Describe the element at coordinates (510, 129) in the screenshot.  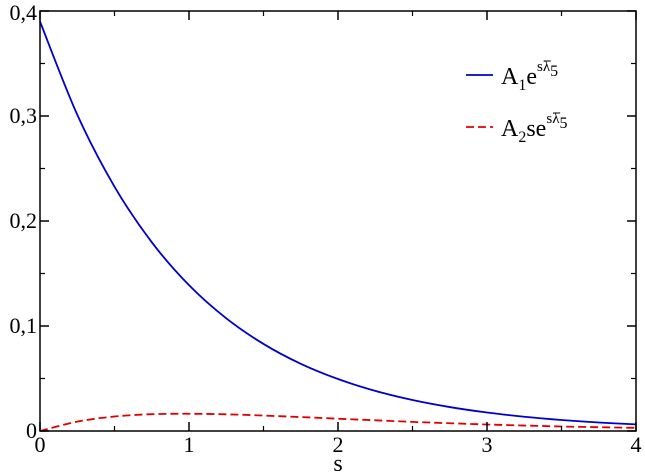
I see `legend-2-base: A` at that location.